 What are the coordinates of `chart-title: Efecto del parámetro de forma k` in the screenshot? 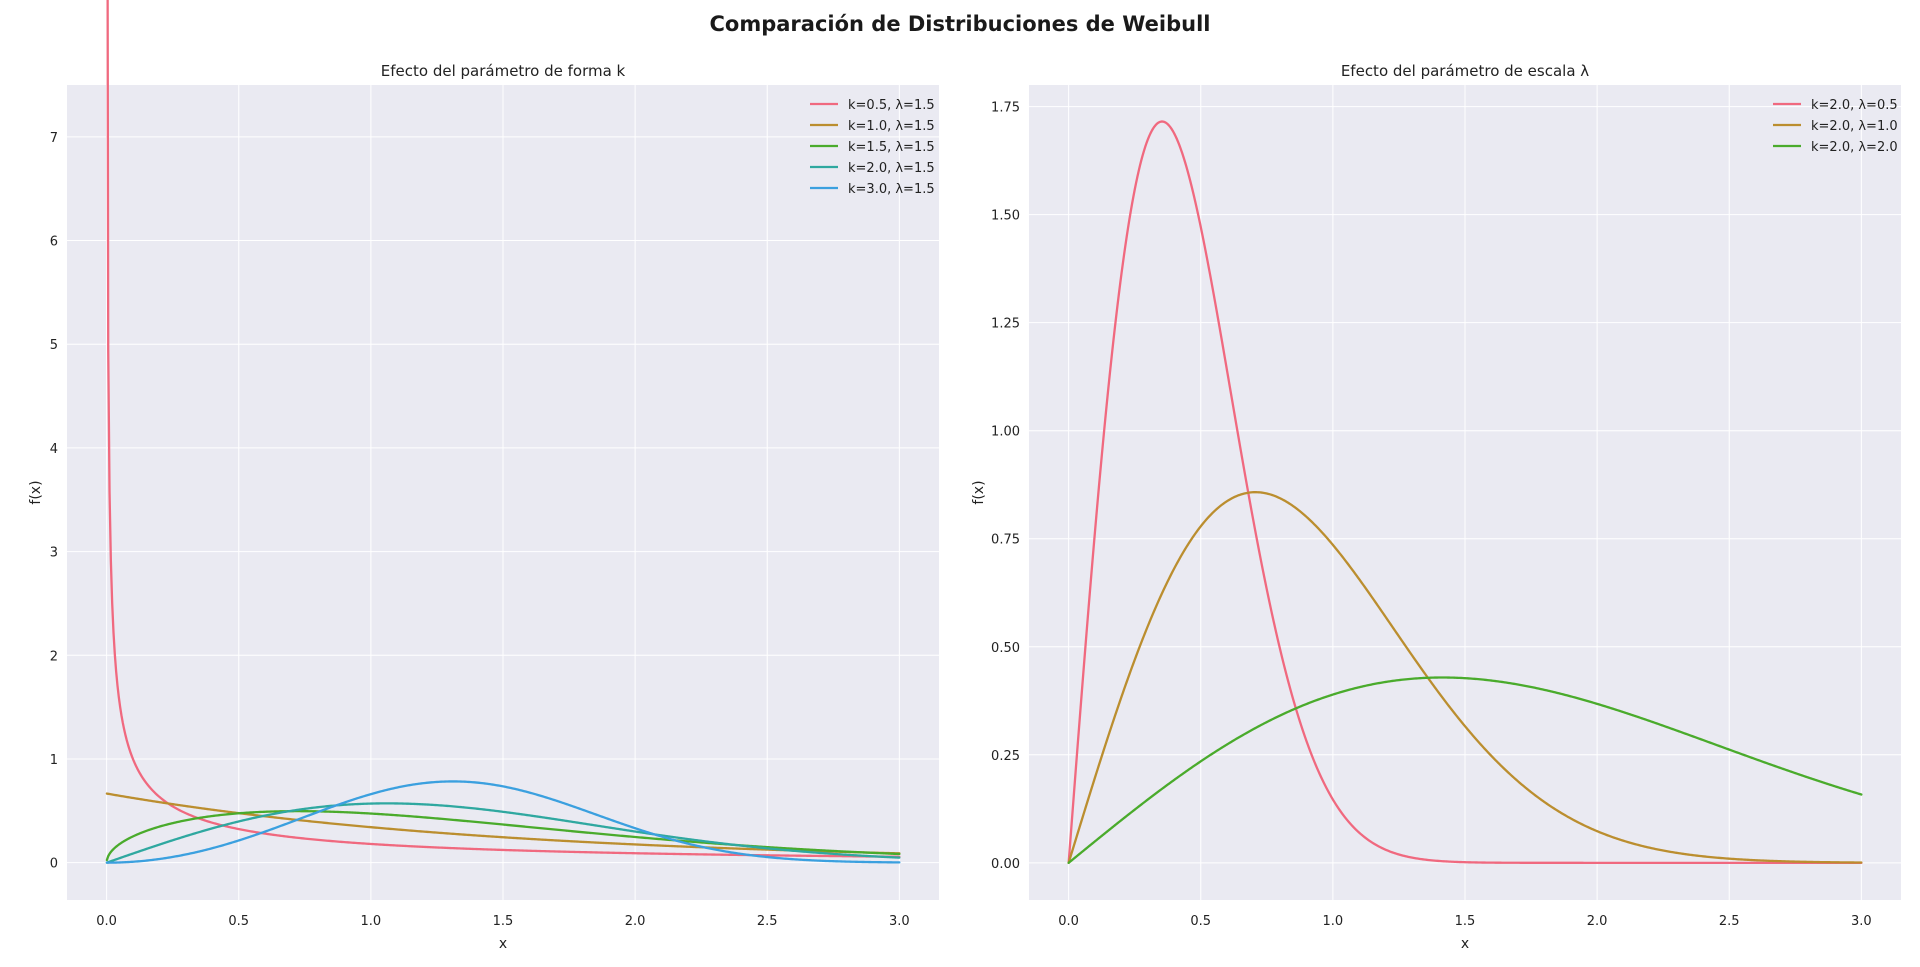 It's located at (503, 71).